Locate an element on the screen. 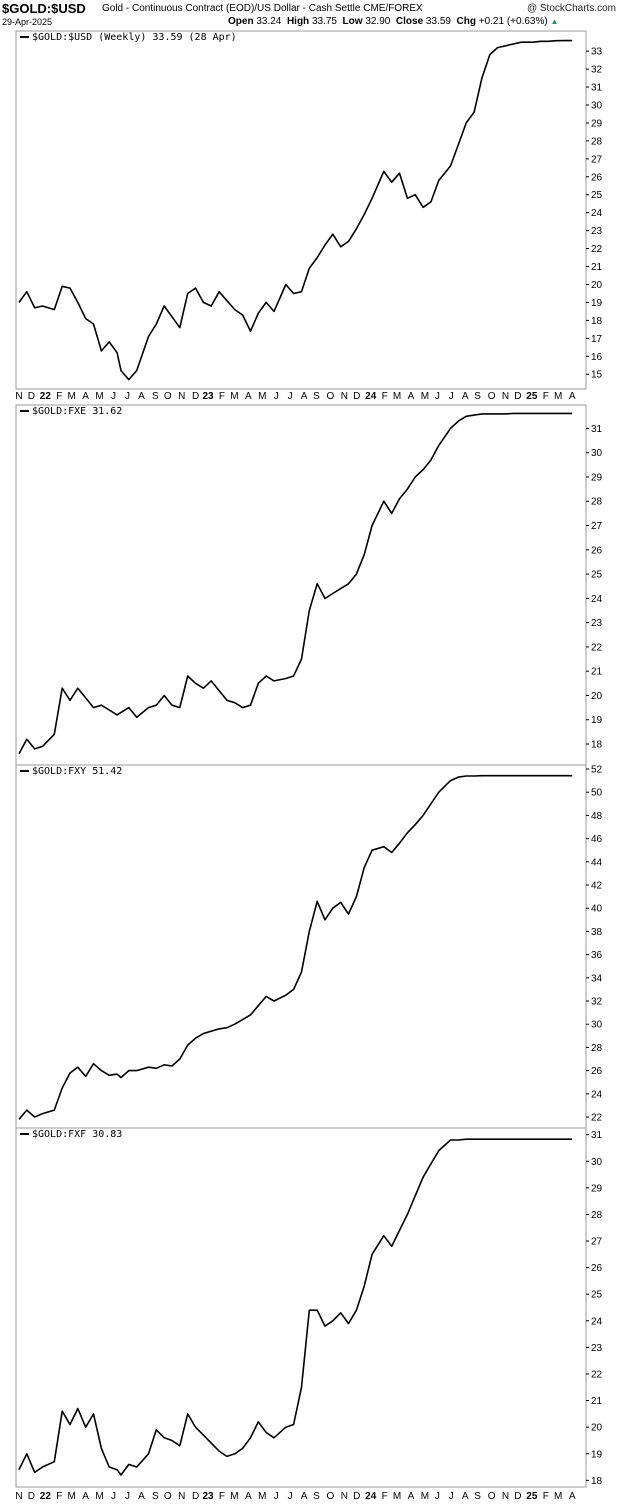 The image size is (620, 1504). y-tick-label: 25 is located at coordinates (597, 575).